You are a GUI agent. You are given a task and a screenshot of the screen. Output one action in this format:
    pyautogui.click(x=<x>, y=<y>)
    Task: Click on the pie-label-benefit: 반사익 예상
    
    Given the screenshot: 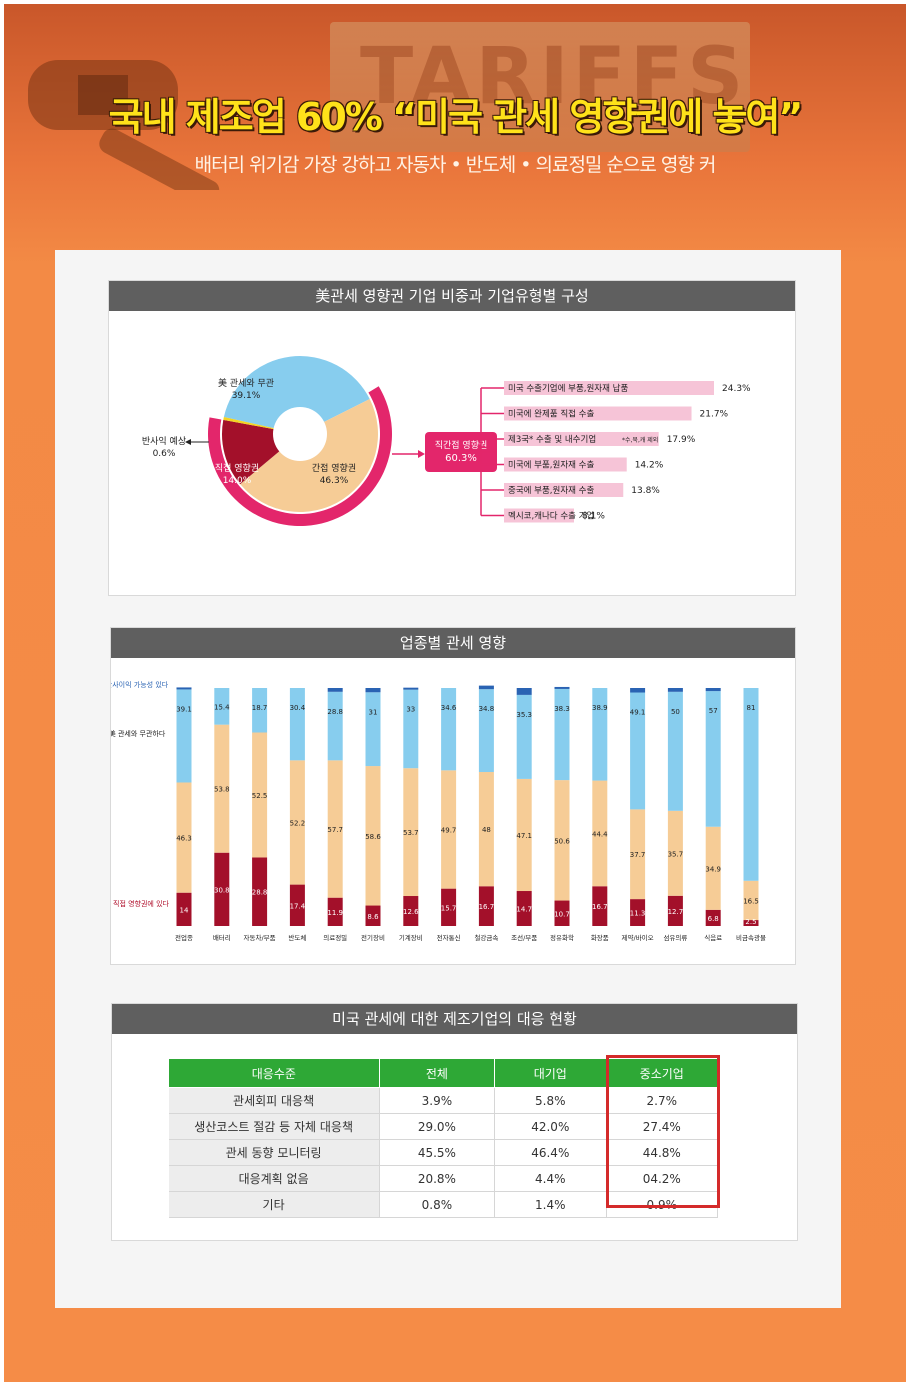 What is the action you would take?
    pyautogui.click(x=164, y=441)
    